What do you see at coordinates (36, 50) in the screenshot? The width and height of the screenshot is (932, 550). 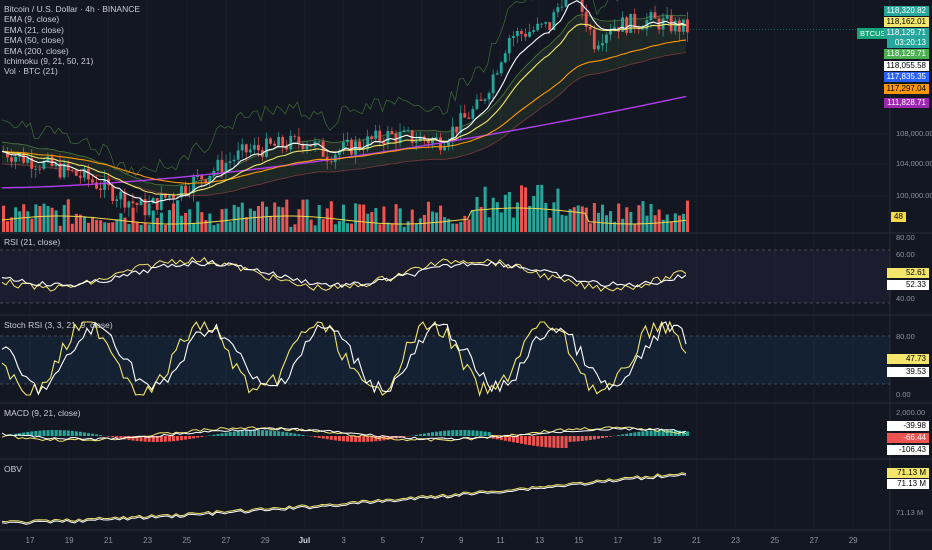 I see `legend-ema200: EMA (200, close)` at bounding box center [36, 50].